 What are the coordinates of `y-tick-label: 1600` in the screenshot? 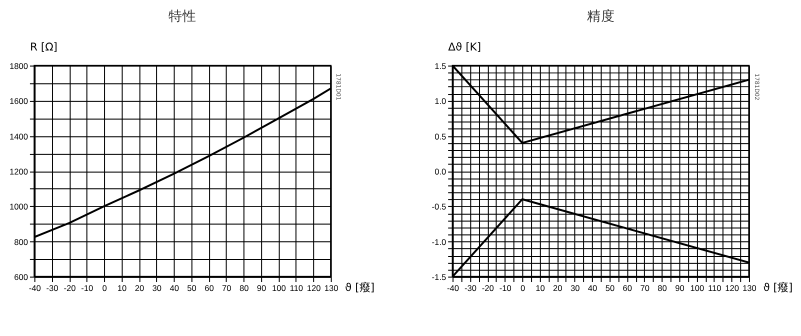 It's located at (18, 101).